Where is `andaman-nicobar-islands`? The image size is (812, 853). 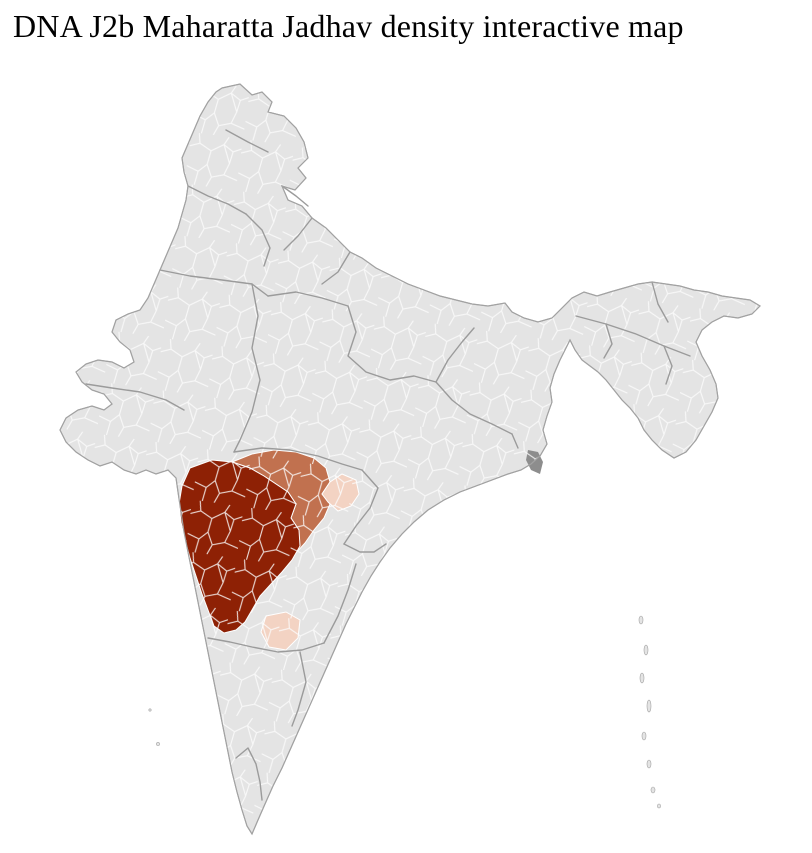 andaman-nicobar-islands is located at coordinates (649, 712).